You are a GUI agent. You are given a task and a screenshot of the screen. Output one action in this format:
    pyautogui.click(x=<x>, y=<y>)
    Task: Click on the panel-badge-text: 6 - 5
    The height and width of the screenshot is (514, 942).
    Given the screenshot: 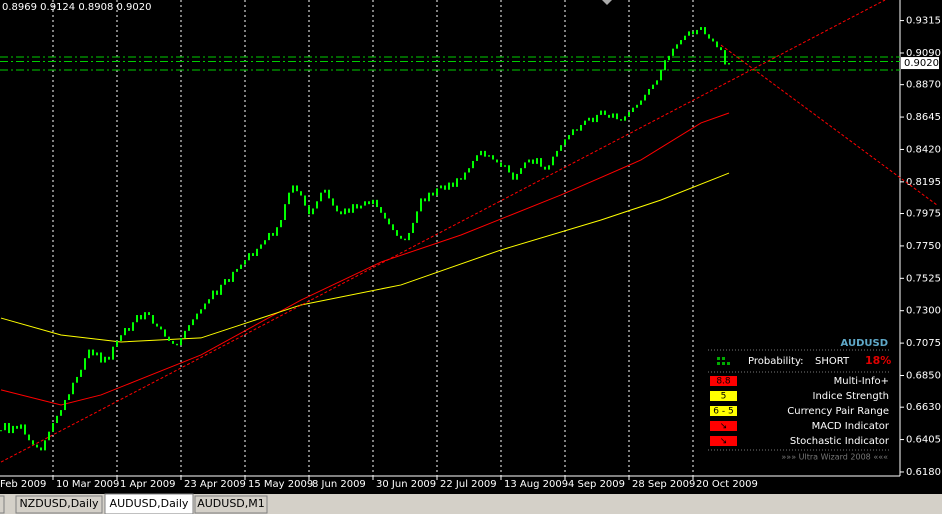 What is the action you would take?
    pyautogui.click(x=723, y=412)
    